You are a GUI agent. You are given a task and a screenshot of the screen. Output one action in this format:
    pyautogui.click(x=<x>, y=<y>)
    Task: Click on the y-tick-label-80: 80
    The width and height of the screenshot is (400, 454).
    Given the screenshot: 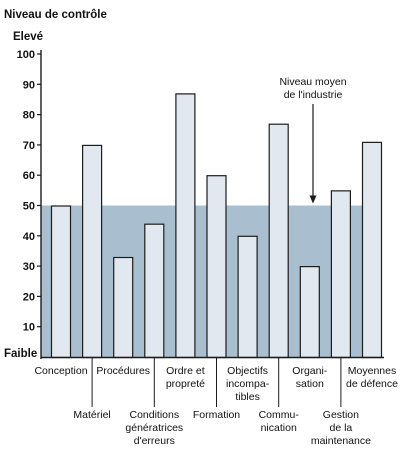 What is the action you would take?
    pyautogui.click(x=29, y=116)
    